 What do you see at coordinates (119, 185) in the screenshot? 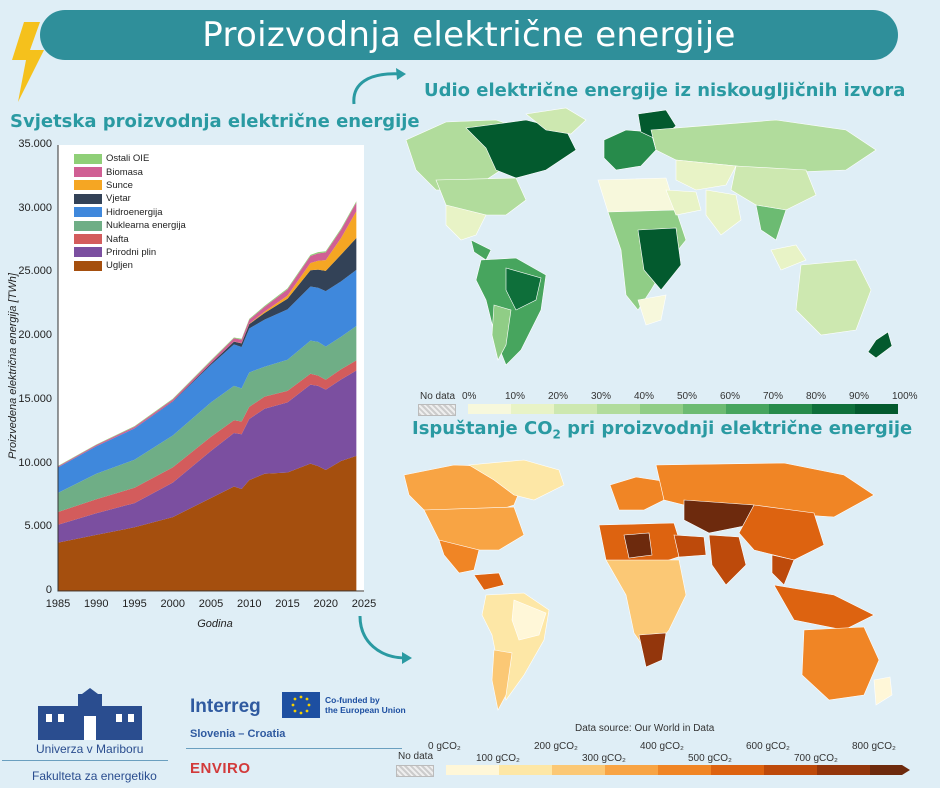
I see `legend-label: Sunce` at bounding box center [119, 185].